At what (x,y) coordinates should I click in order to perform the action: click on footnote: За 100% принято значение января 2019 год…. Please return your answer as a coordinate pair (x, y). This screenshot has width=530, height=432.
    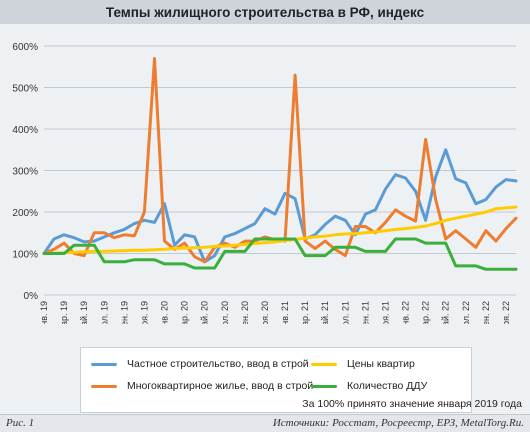
    Looking at the image, I should click on (412, 404).